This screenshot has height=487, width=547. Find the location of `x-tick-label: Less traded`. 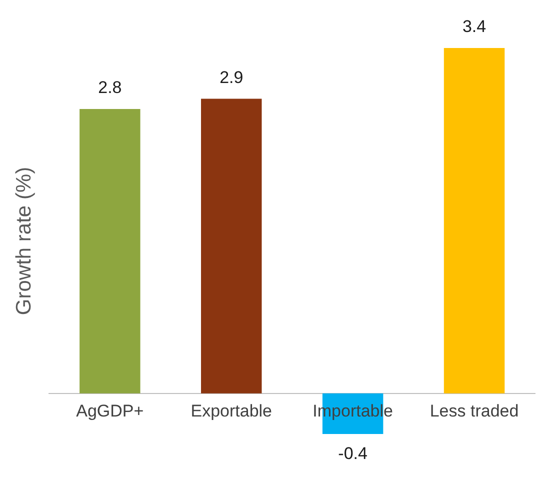

x-tick-label: Less traded is located at coordinates (474, 410).